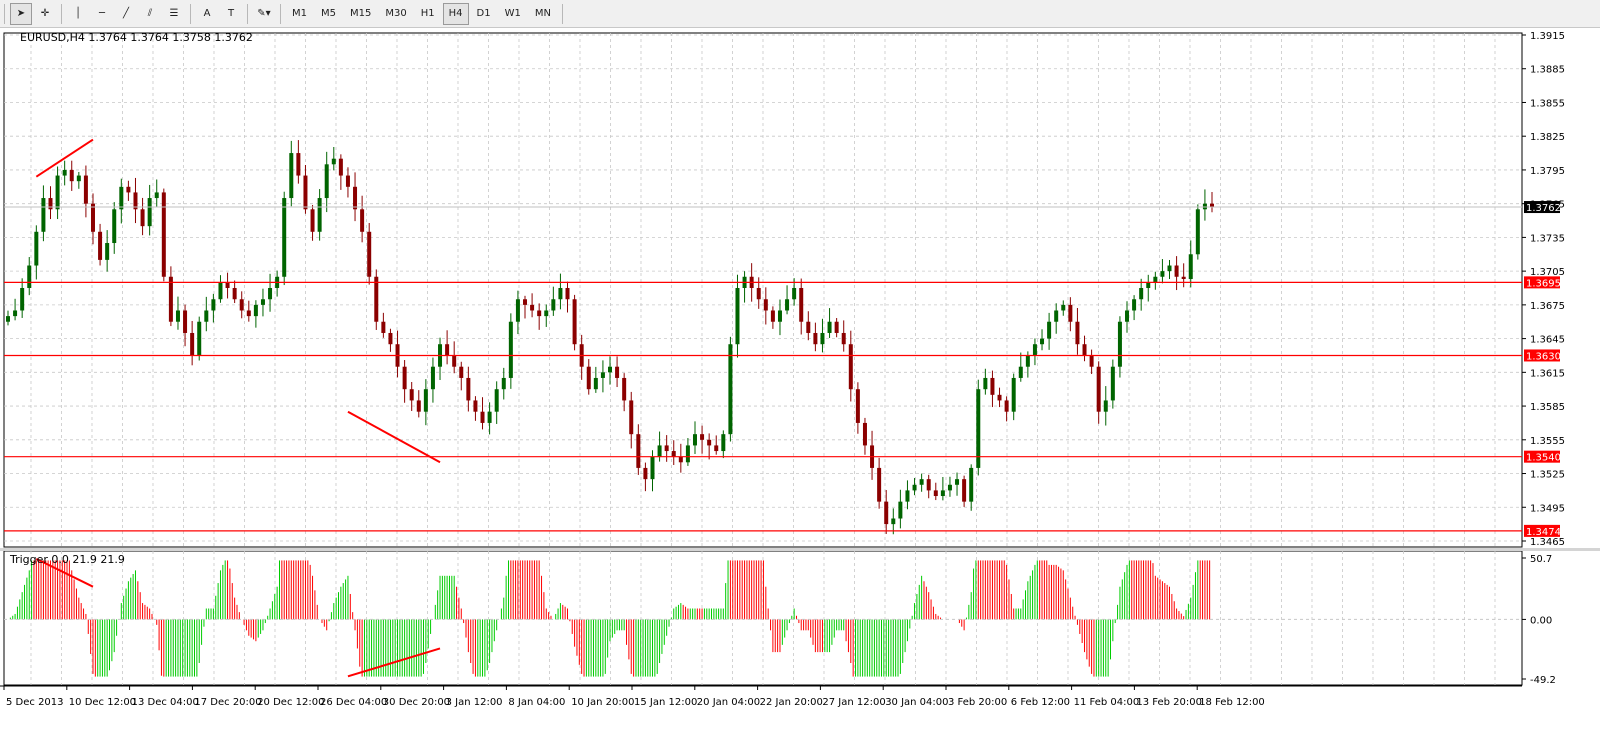  I want to click on time-axis-label: 20 Jan 04:00, so click(728, 702).